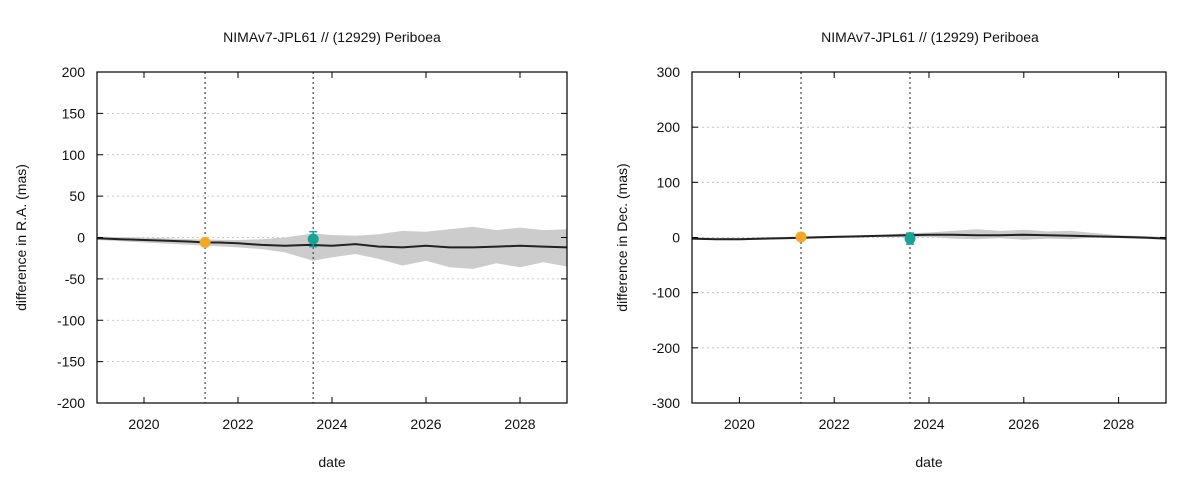  I want to click on y-tick-label: 150, so click(74, 113).